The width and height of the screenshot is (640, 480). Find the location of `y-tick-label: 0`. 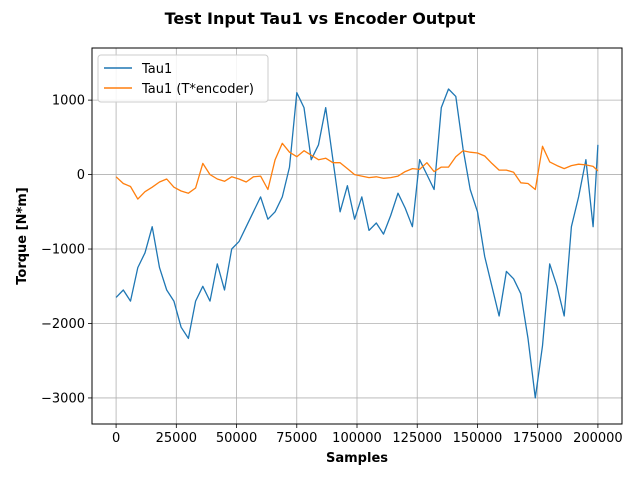

y-tick-label: 0 is located at coordinates (81, 175).